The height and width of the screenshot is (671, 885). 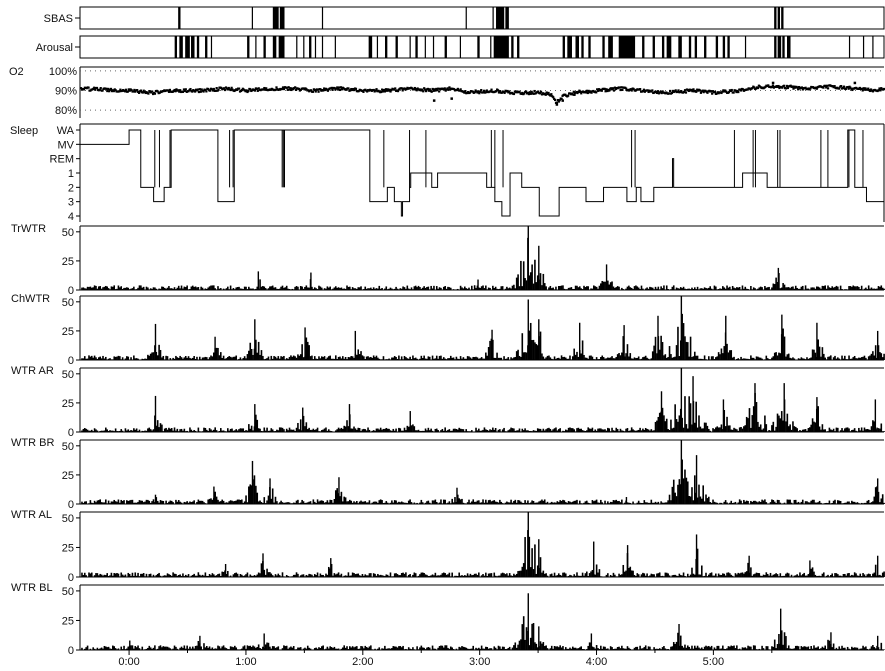 What do you see at coordinates (245, 662) in the screenshot?
I see `x-tick-label: 1:00` at bounding box center [245, 662].